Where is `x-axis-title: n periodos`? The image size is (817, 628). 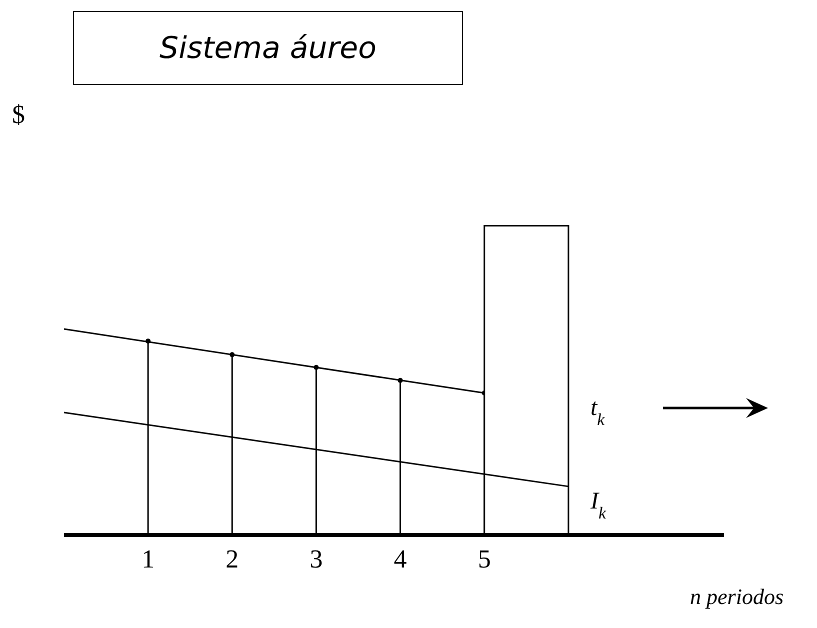 x-axis-title: n periodos is located at coordinates (737, 597).